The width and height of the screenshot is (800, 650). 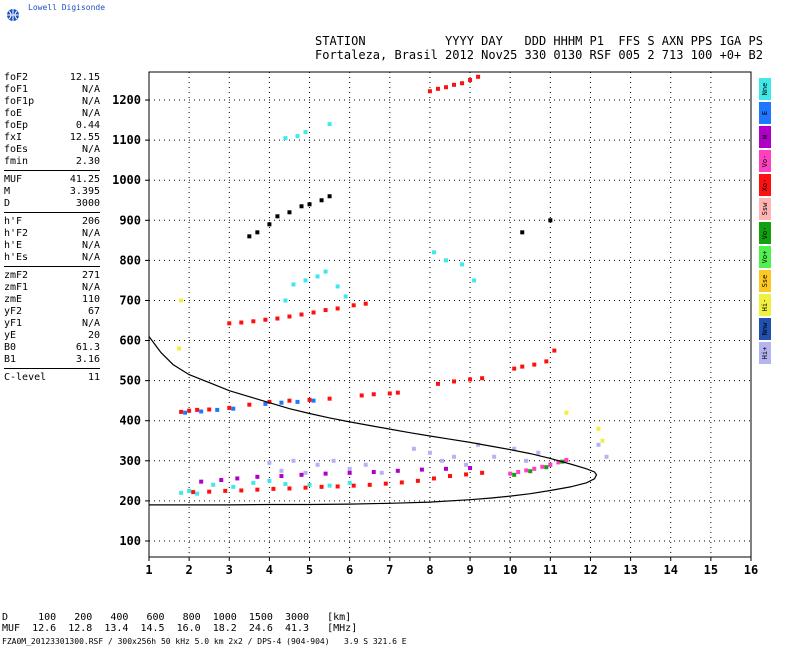 I want to click on param-label: M, so click(x=7, y=191).